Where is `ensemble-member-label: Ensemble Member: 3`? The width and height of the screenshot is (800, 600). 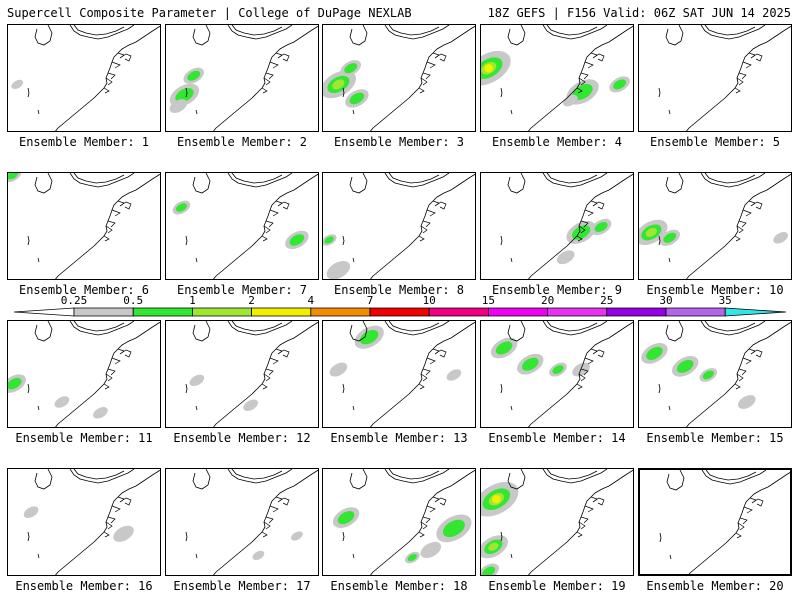 ensemble-member-label: Ensemble Member: 3 is located at coordinates (399, 142).